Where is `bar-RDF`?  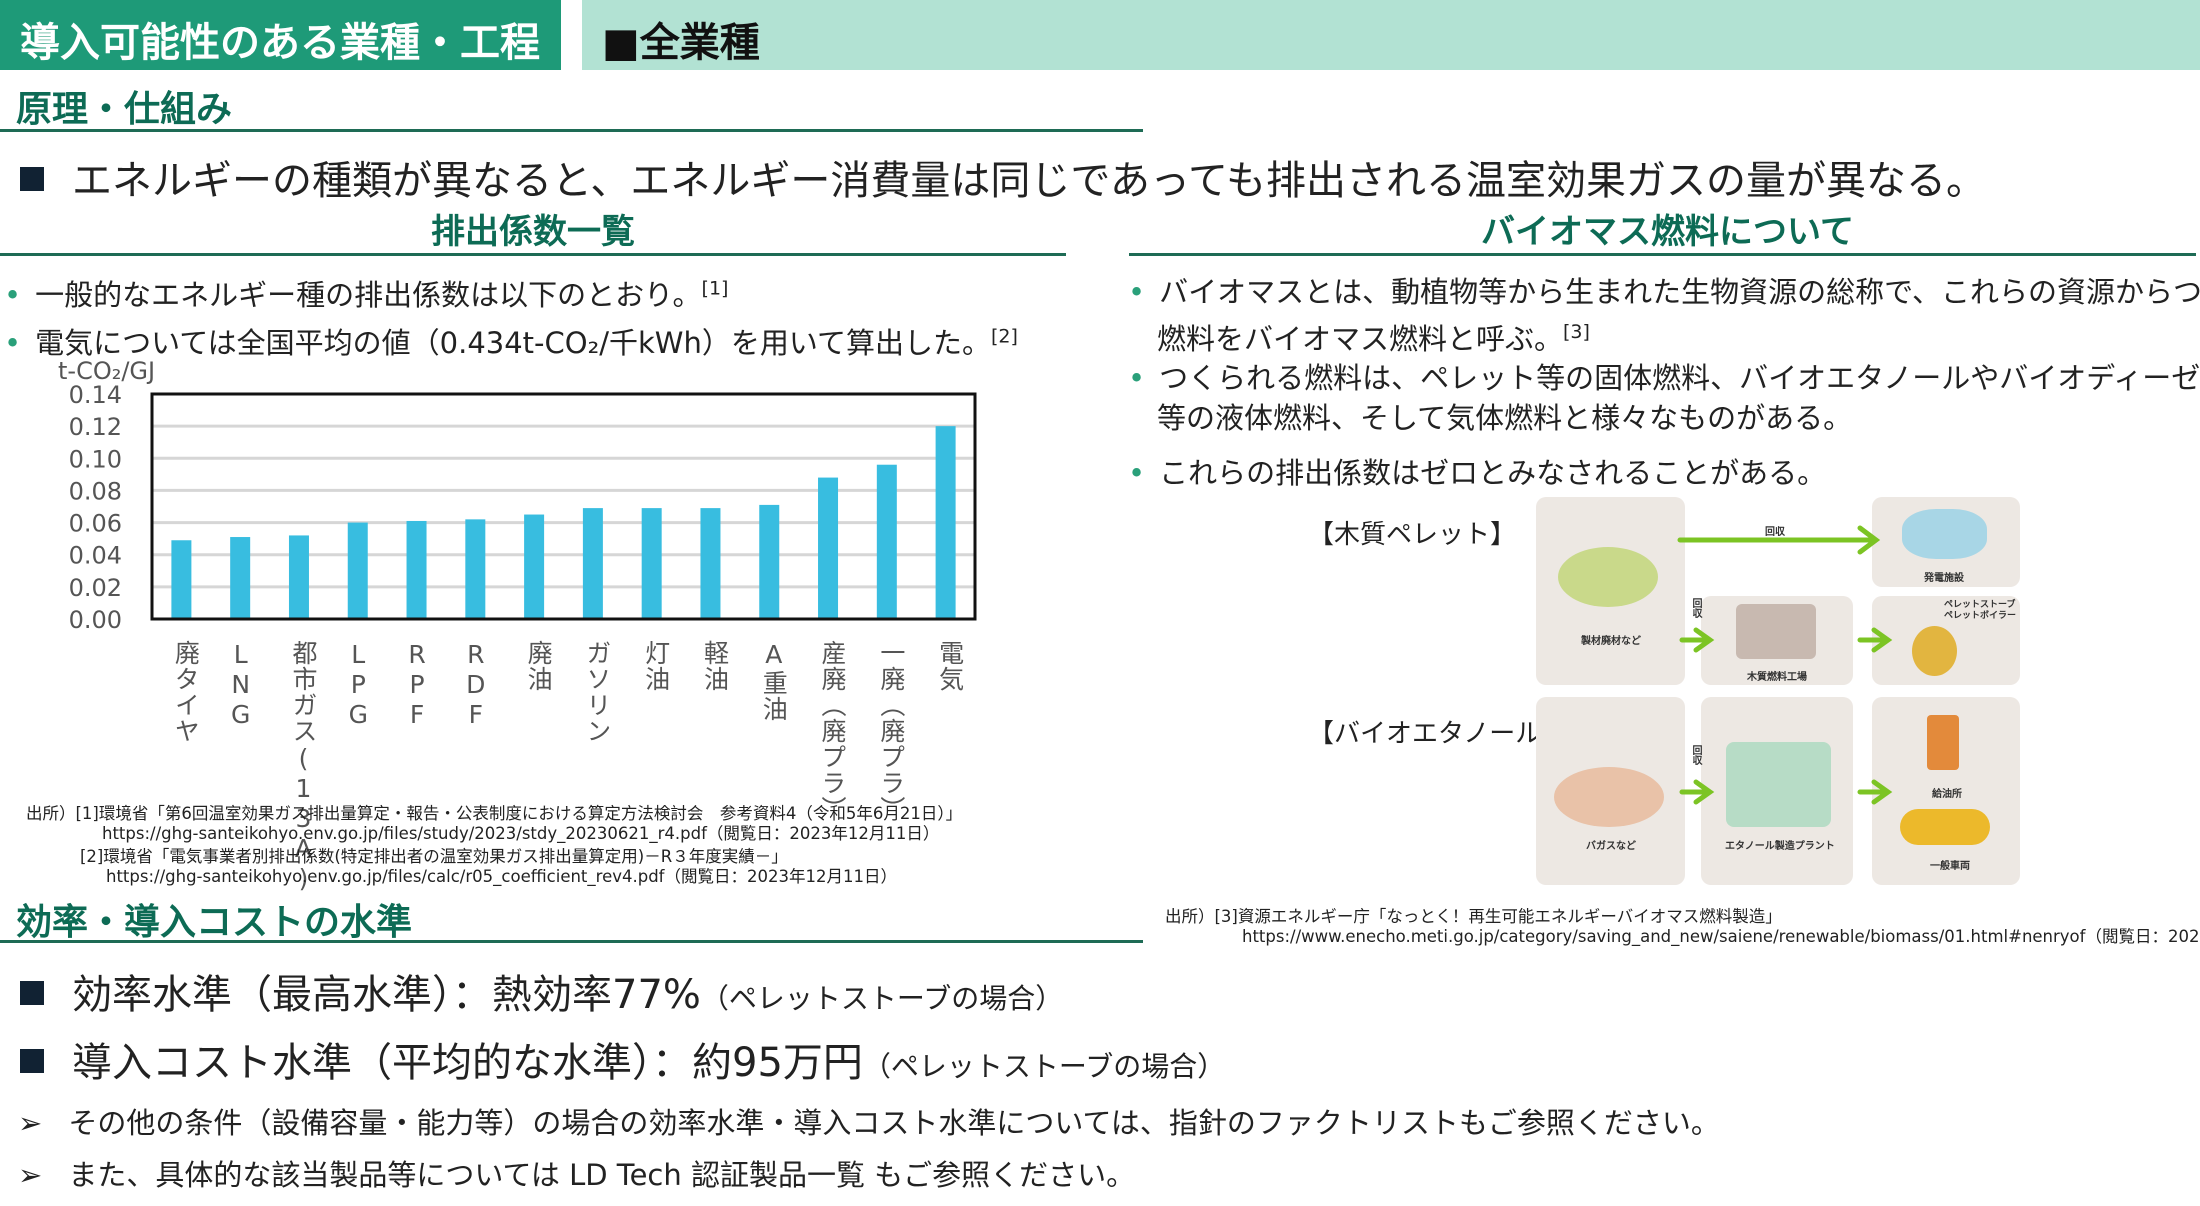 bar-RDF is located at coordinates (475, 569).